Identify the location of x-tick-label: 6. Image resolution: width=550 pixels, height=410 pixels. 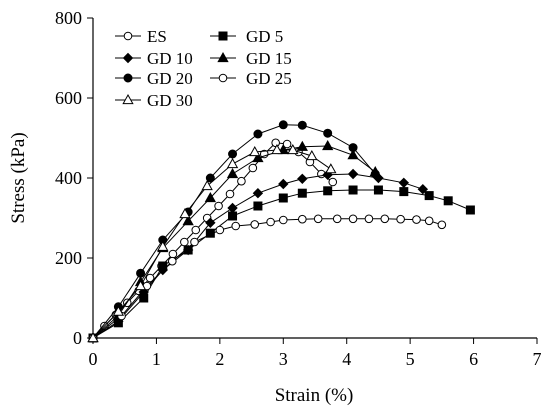
(473, 359).